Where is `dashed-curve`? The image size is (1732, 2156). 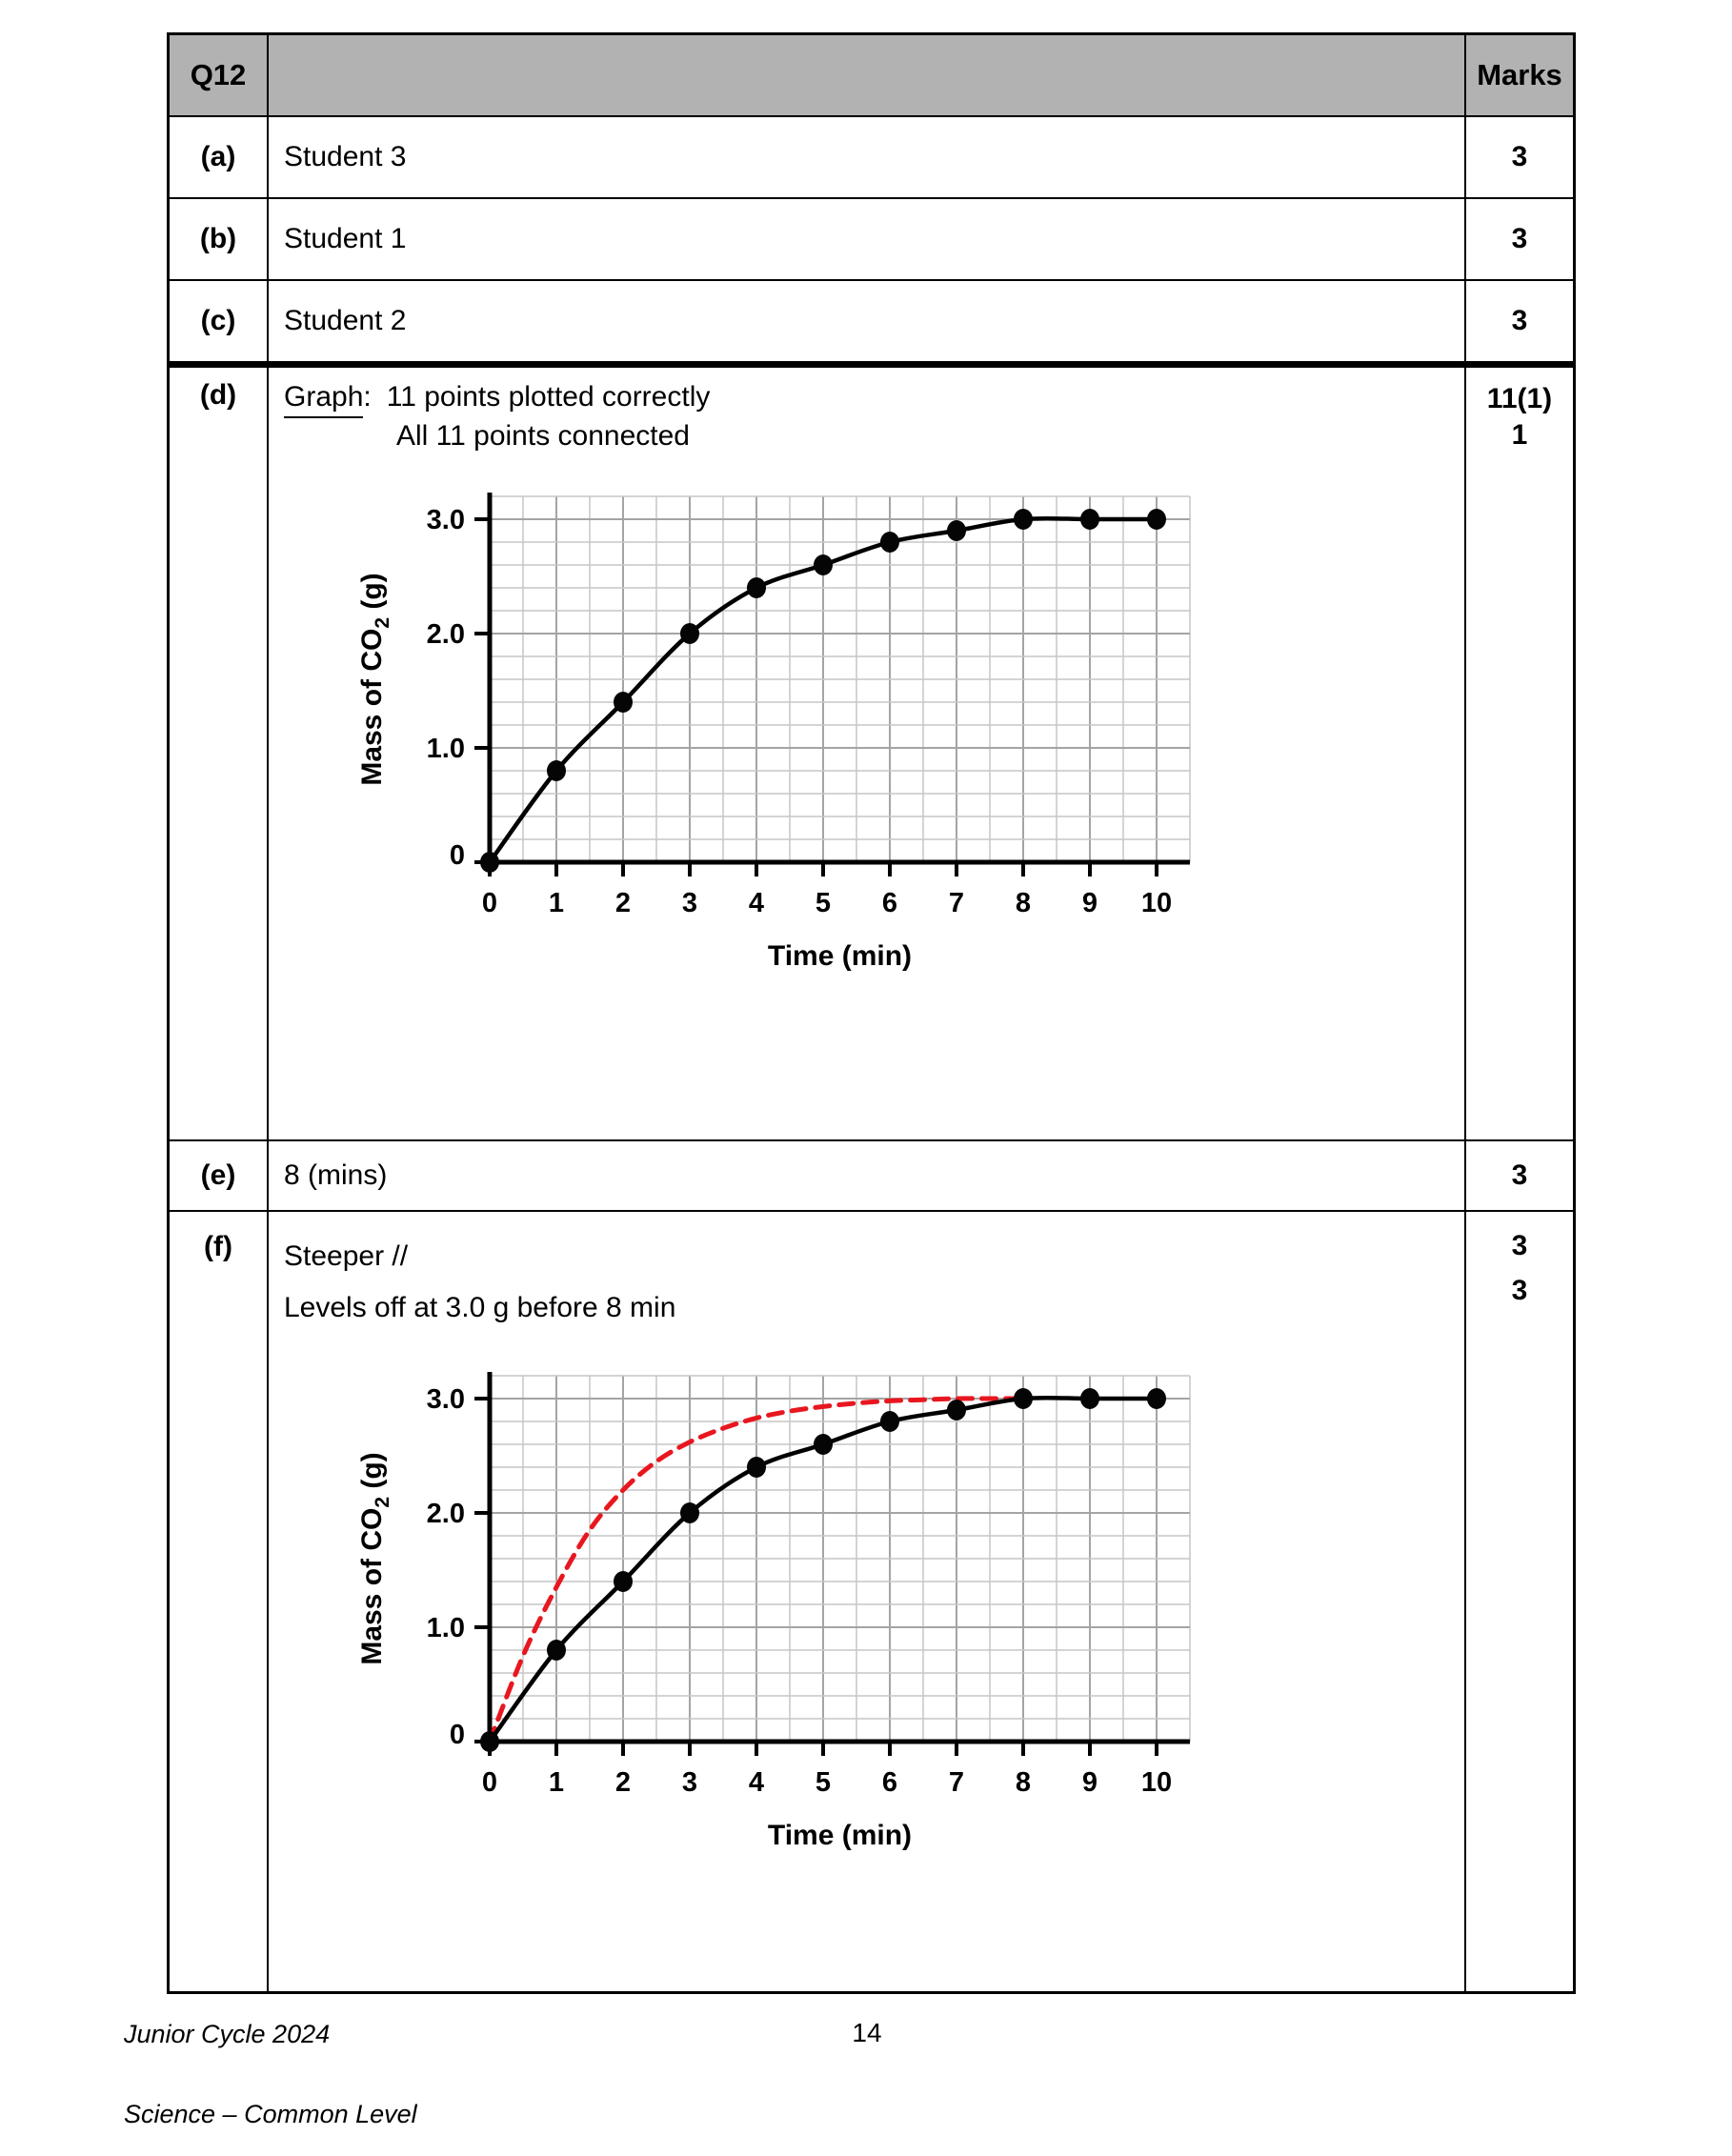 dashed-curve is located at coordinates (756, 1570).